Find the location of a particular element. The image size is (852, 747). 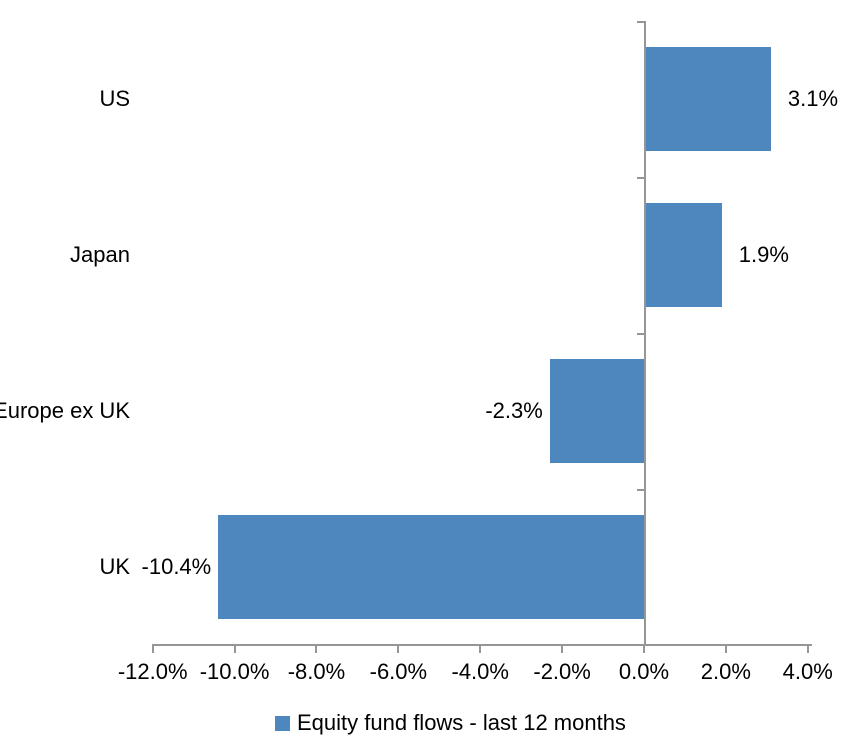

x-tick-label: 4.0% is located at coordinates (807, 671).